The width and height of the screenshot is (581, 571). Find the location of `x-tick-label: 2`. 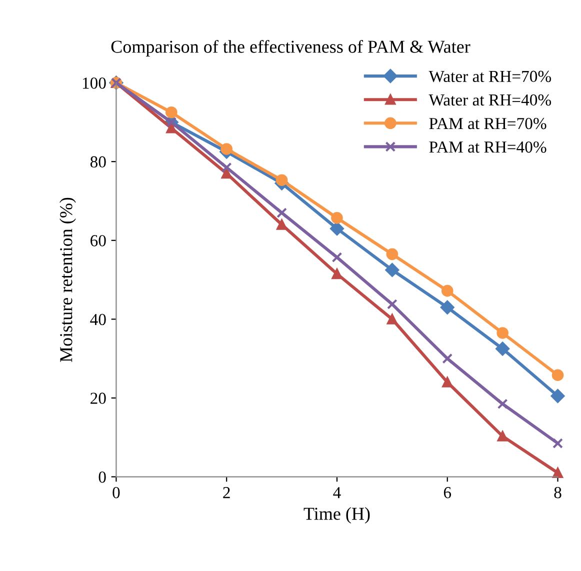

x-tick-label: 2 is located at coordinates (226, 492).